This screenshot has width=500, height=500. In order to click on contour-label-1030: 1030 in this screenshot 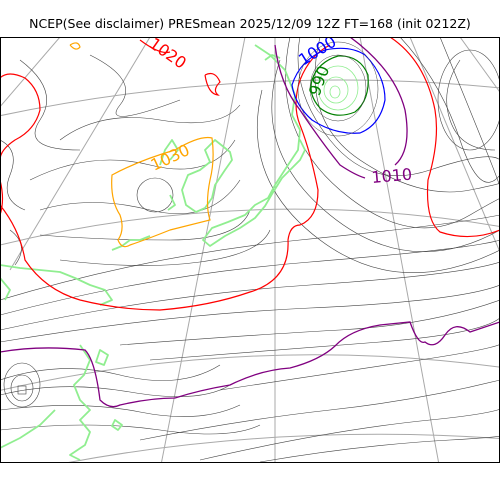, I will do `click(170, 157)`.